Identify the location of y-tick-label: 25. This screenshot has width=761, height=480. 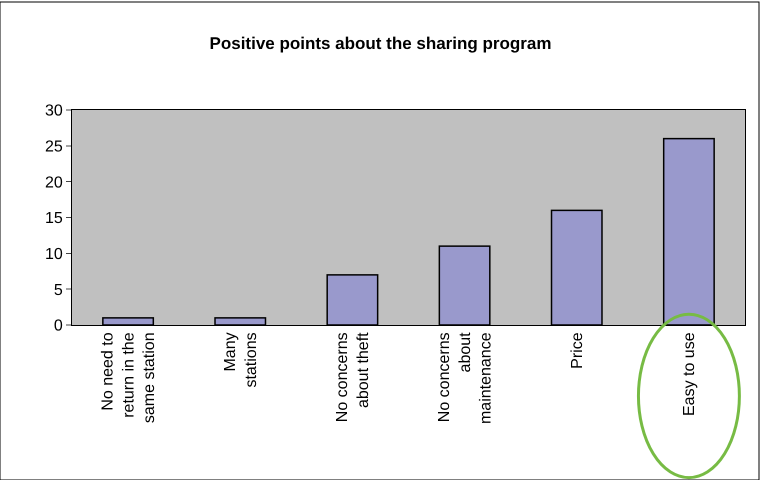
(54, 147).